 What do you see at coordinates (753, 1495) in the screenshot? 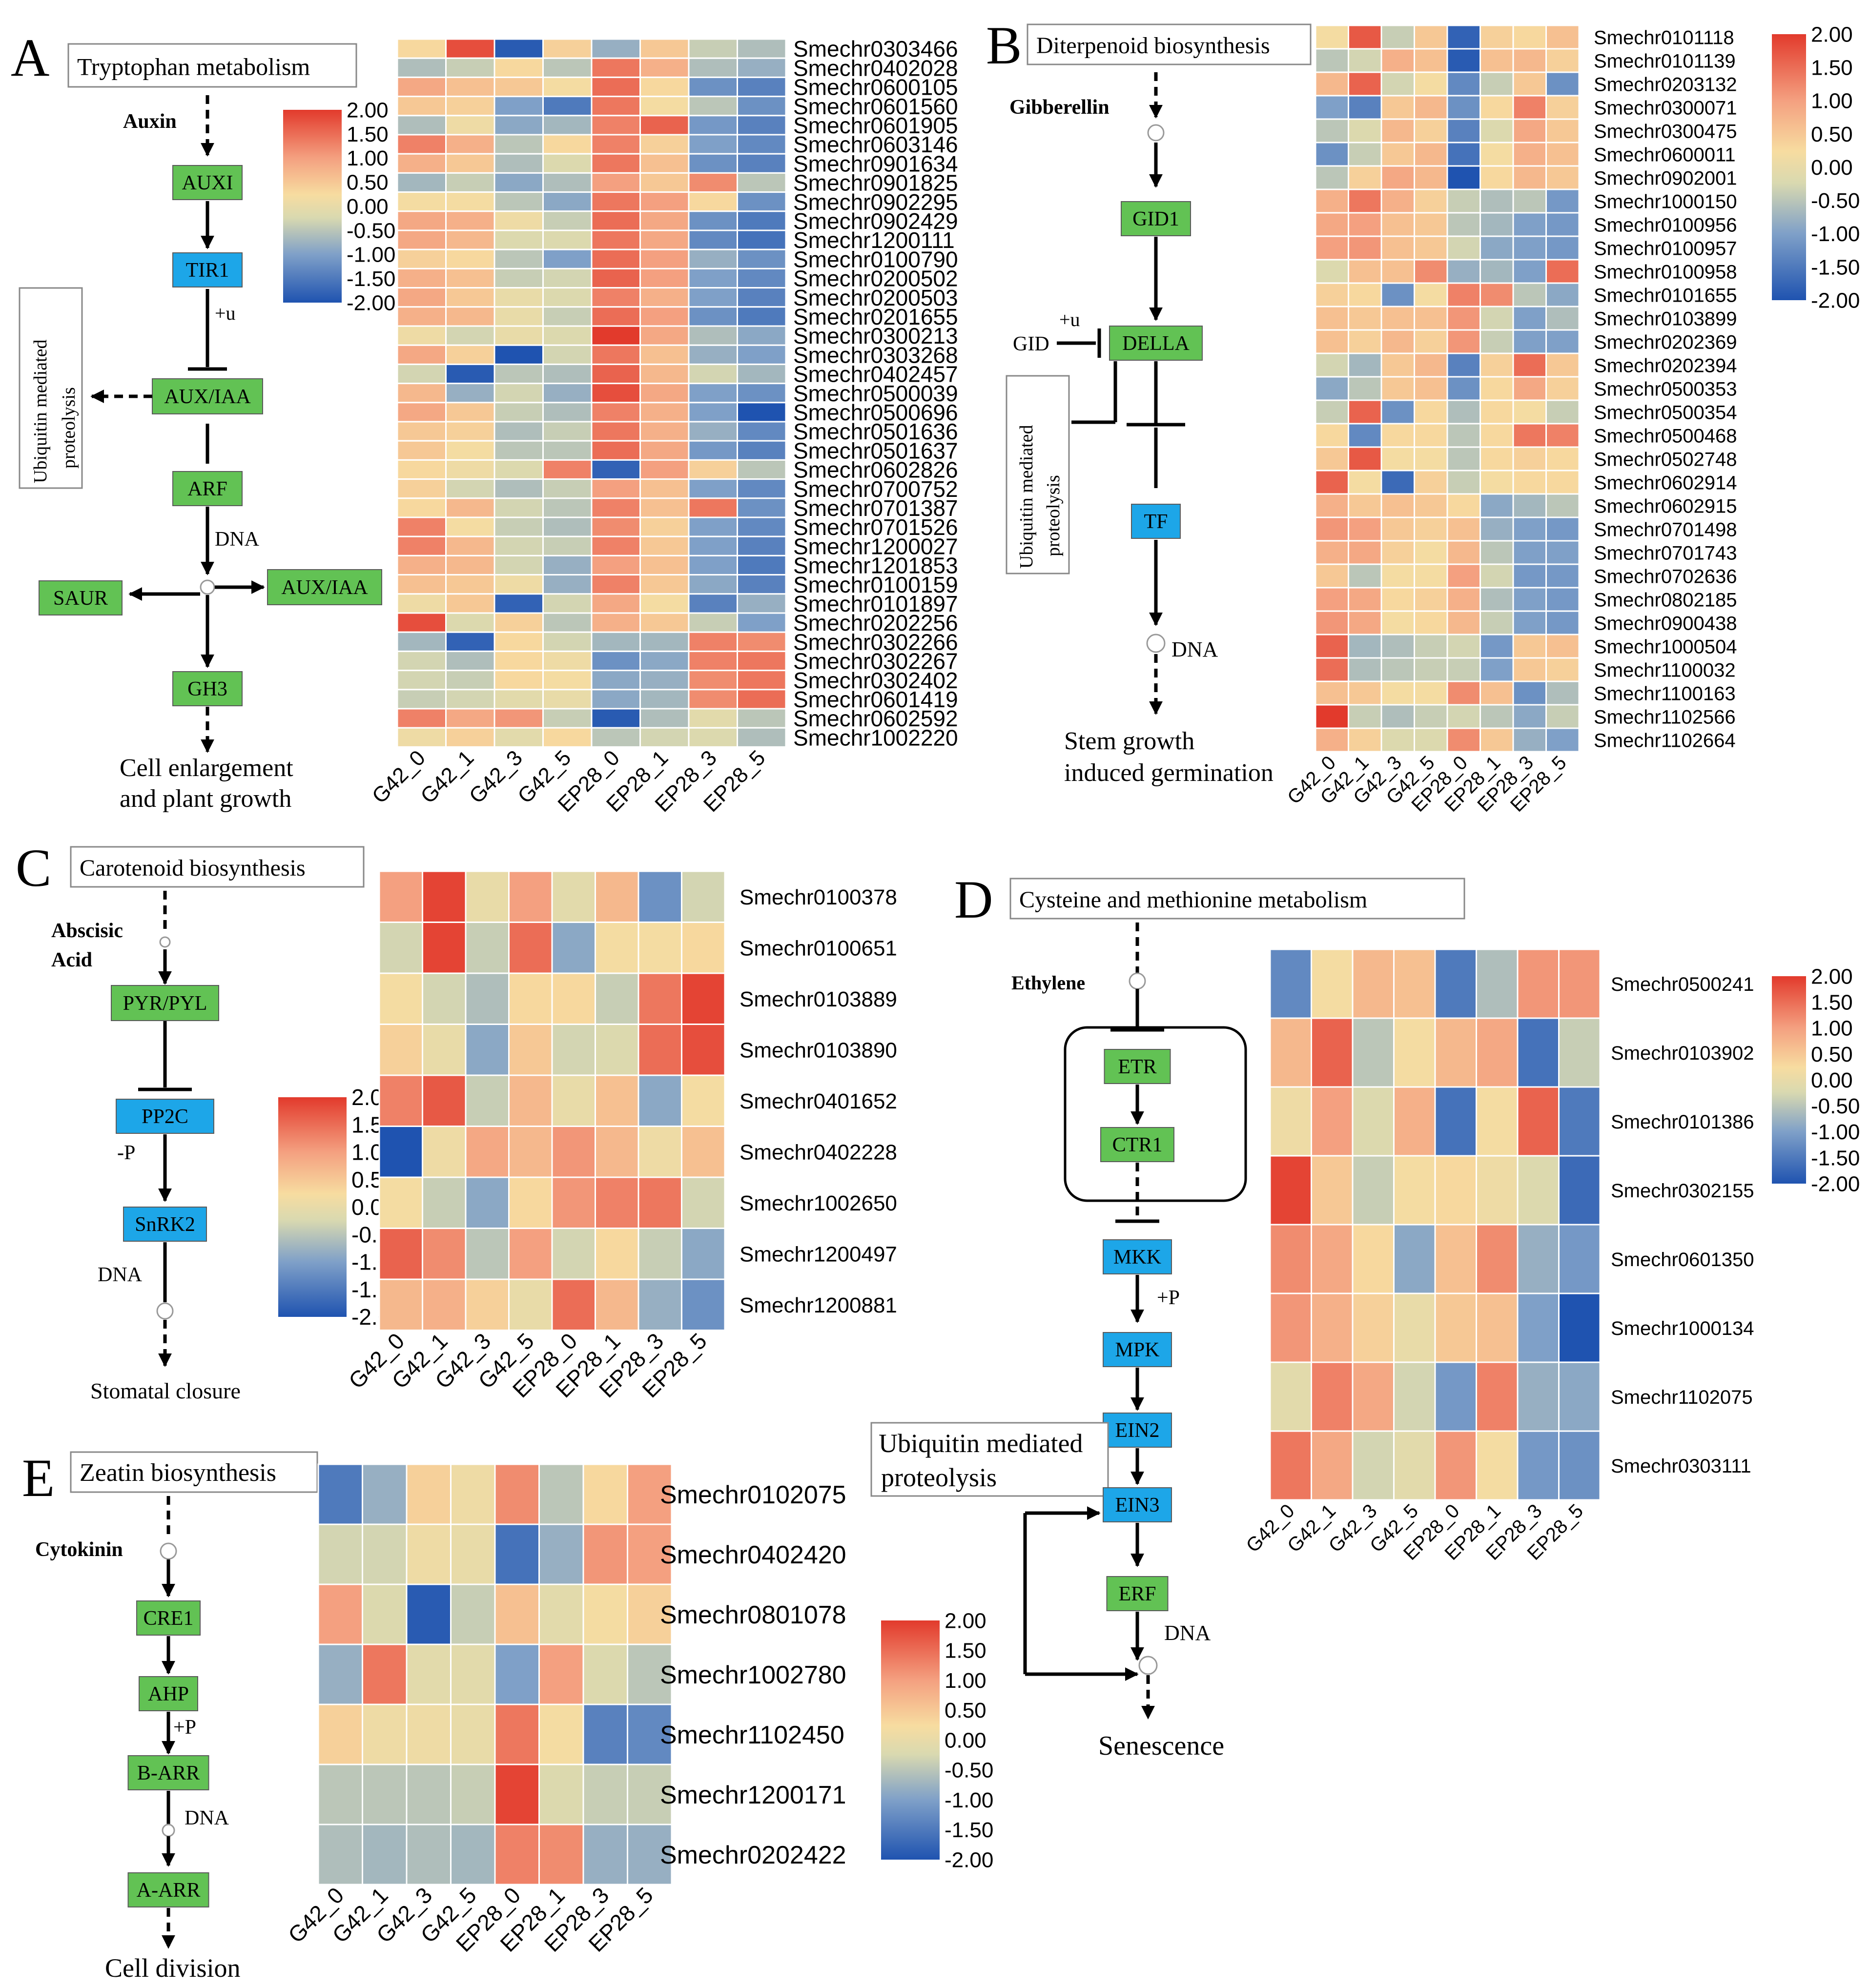
I see `panel-e-gene-label: Smechr0102075` at bounding box center [753, 1495].